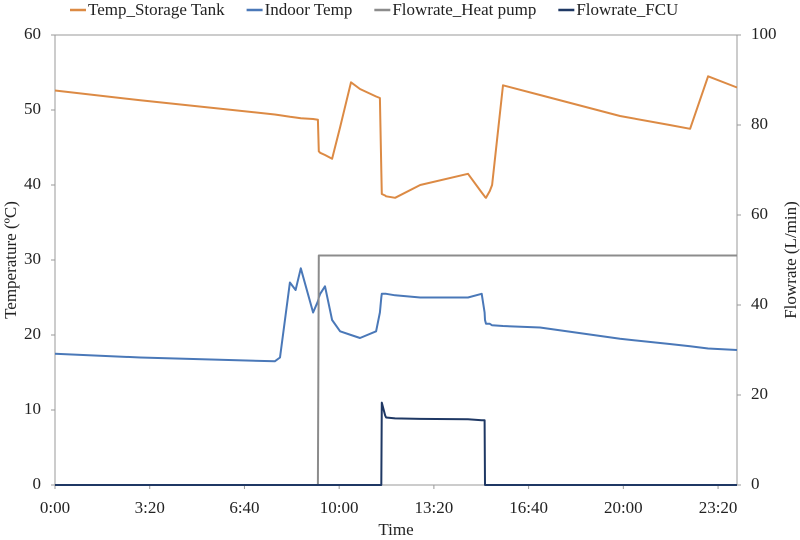 This screenshot has width=800, height=540. Describe the element at coordinates (759, 393) in the screenshot. I see `y2-tick-label: 20` at that location.